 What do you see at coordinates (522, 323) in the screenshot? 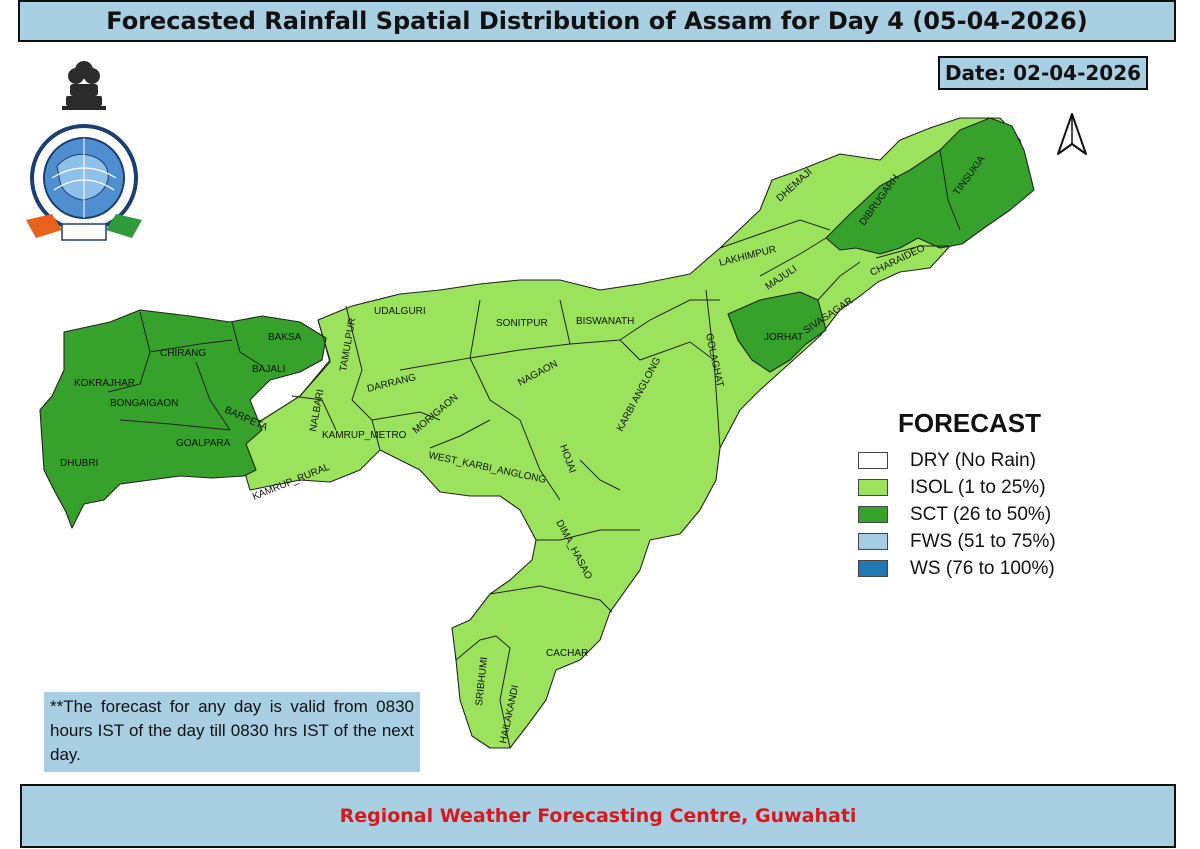
I see `label-sonitpur: SONITPUR` at bounding box center [522, 323].